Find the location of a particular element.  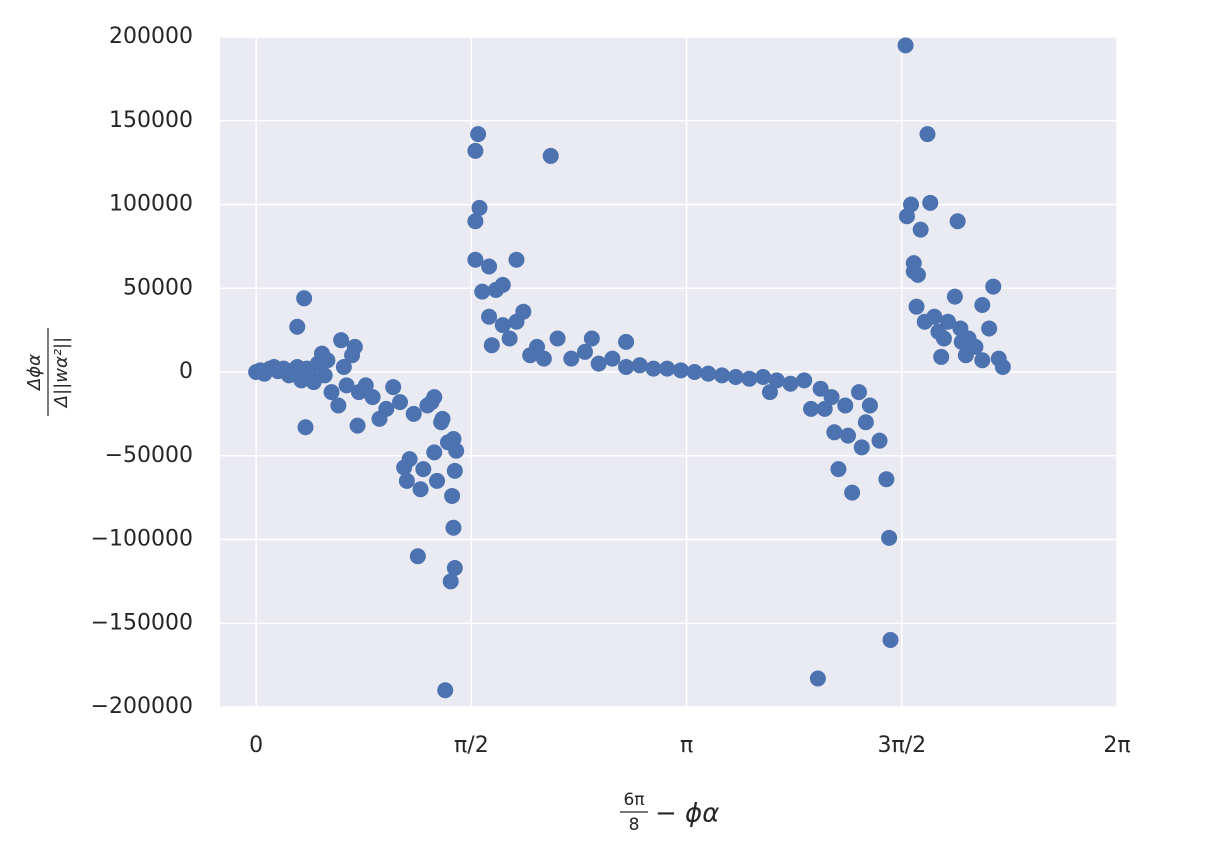

y-tick-label: −100000 is located at coordinates (142, 539).